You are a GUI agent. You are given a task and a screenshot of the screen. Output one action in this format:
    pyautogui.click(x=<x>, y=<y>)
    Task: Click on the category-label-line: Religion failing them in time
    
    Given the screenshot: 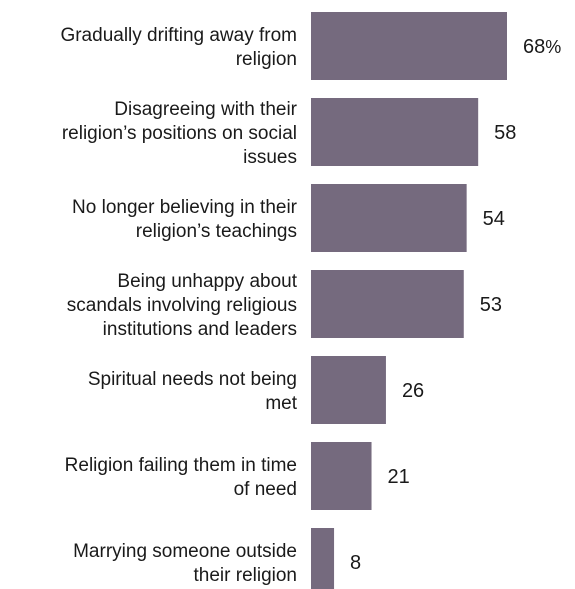 What is the action you would take?
    pyautogui.click(x=181, y=465)
    